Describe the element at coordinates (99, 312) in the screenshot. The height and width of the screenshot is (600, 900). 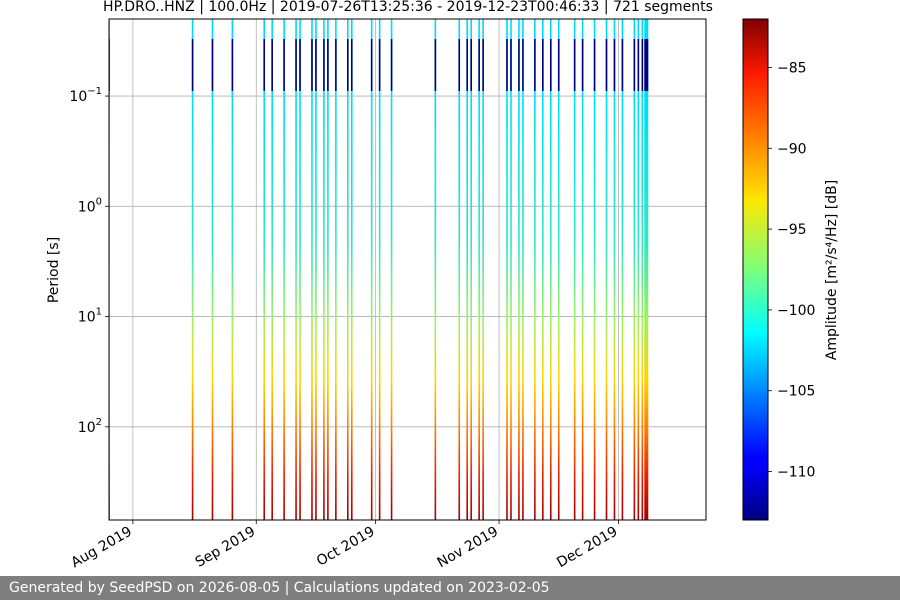
I see `y-tick-exponent: 1` at that location.